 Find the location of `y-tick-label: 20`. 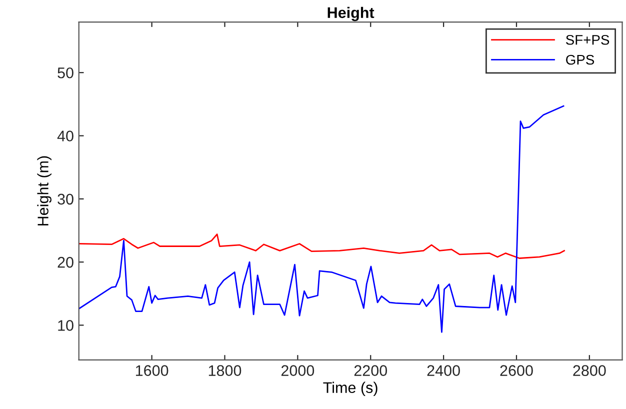

y-tick-label: 20 is located at coordinates (66, 262).